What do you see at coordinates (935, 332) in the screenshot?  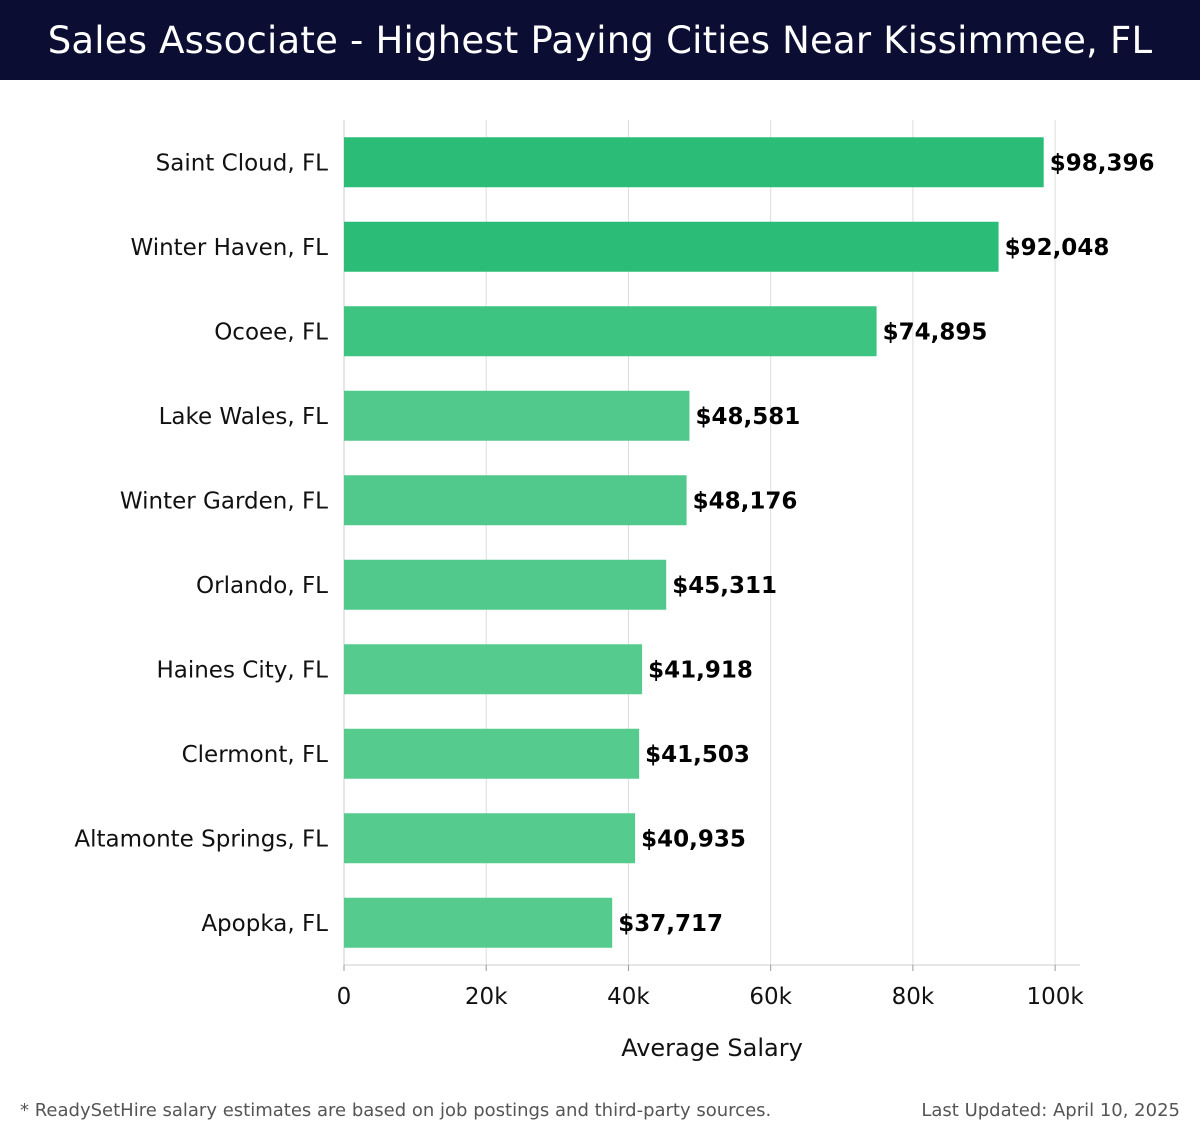 I see `value-label: $74,895` at bounding box center [935, 332].